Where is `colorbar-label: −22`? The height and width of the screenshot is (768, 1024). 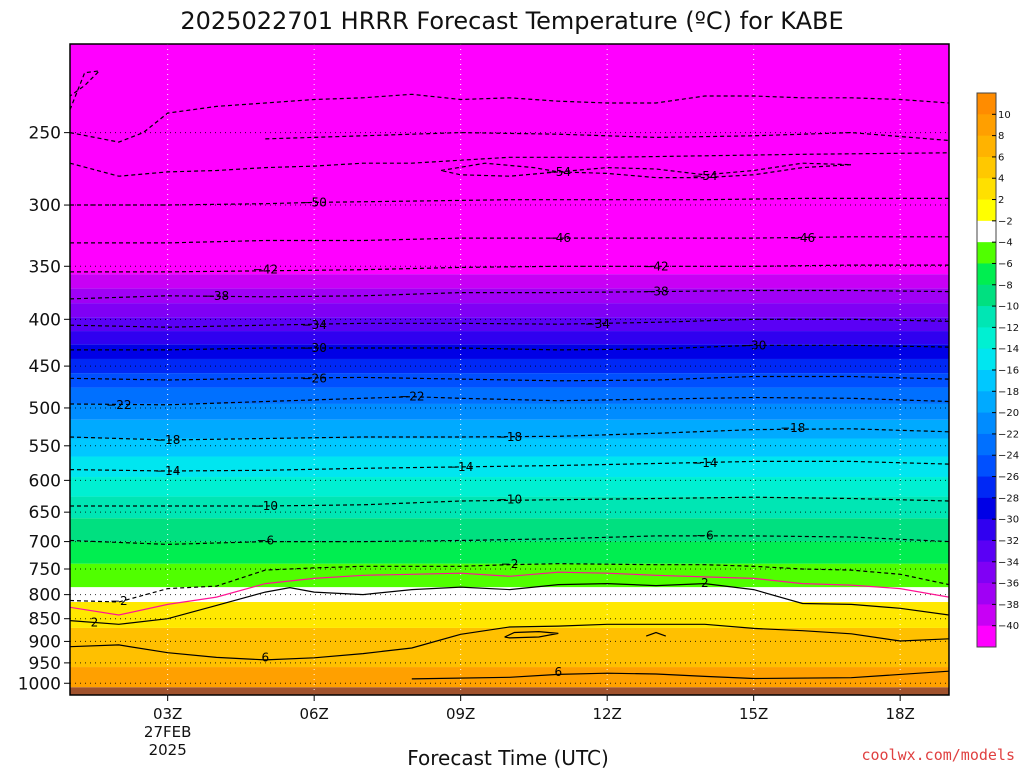 colorbar-label: −22 is located at coordinates (1008, 434).